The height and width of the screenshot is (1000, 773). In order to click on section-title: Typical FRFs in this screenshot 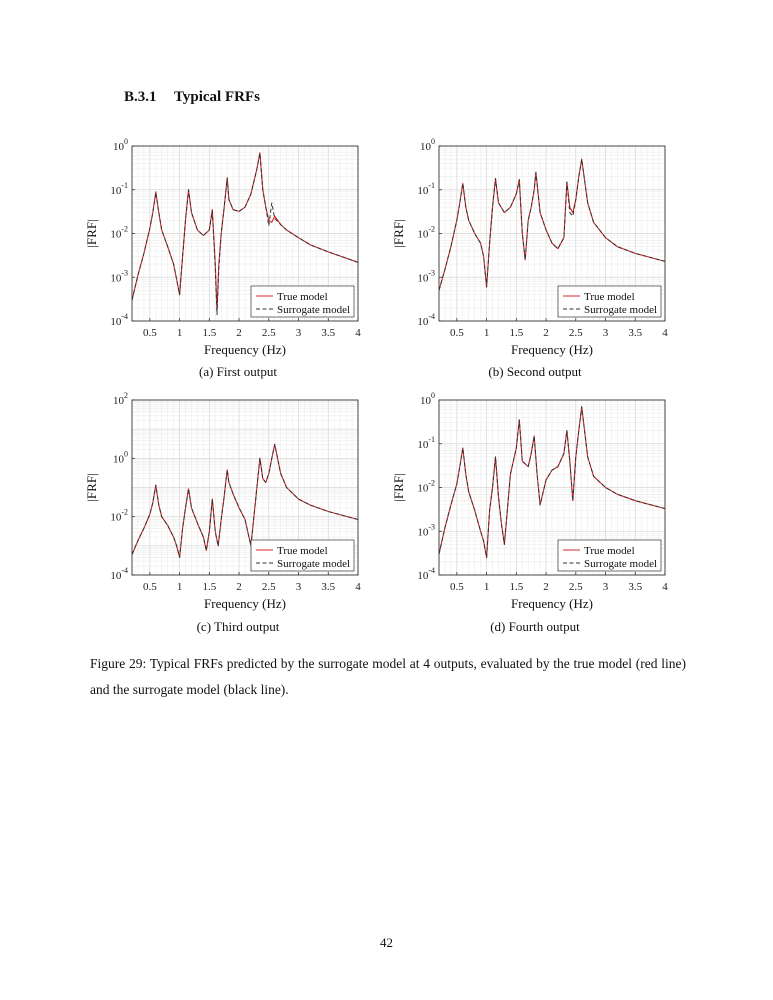, I will do `click(217, 97)`.